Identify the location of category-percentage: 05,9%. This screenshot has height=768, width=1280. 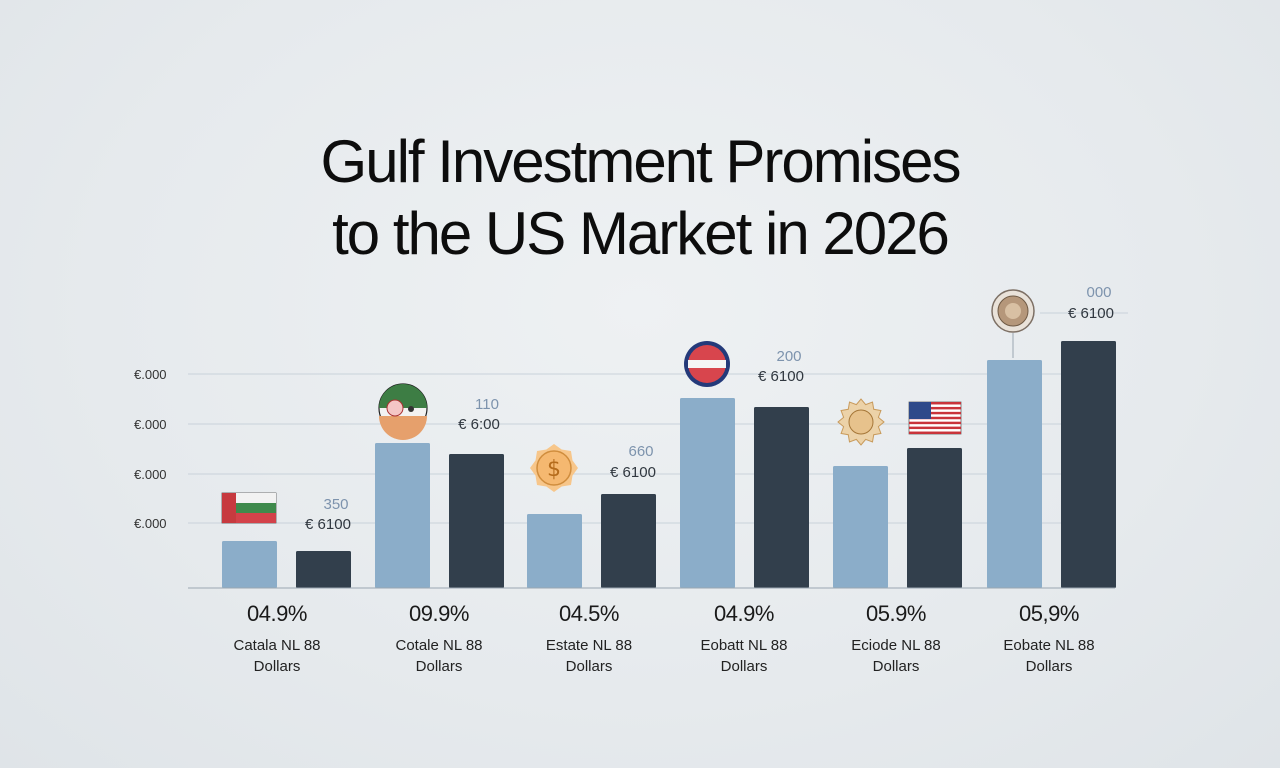
(1049, 613).